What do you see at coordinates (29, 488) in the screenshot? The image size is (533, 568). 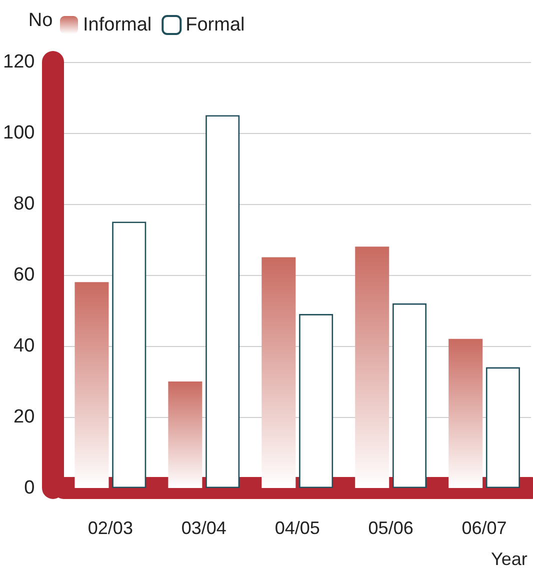 I see `y-tick-label: 0` at bounding box center [29, 488].